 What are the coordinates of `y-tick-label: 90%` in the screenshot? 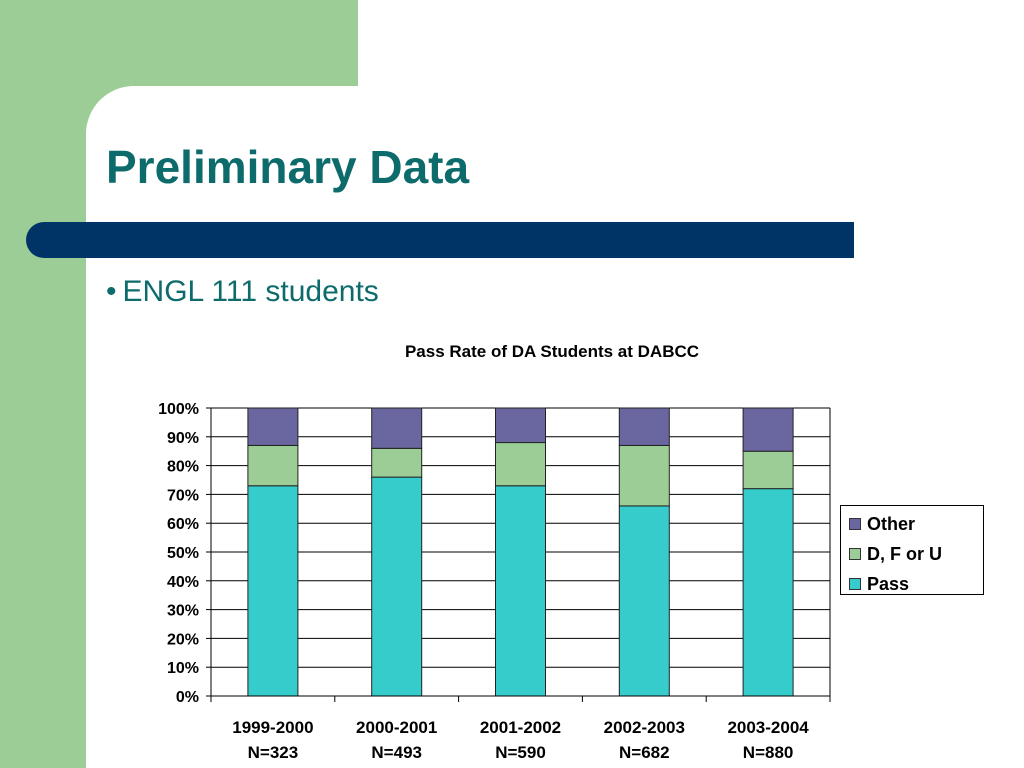 It's located at (183, 438).